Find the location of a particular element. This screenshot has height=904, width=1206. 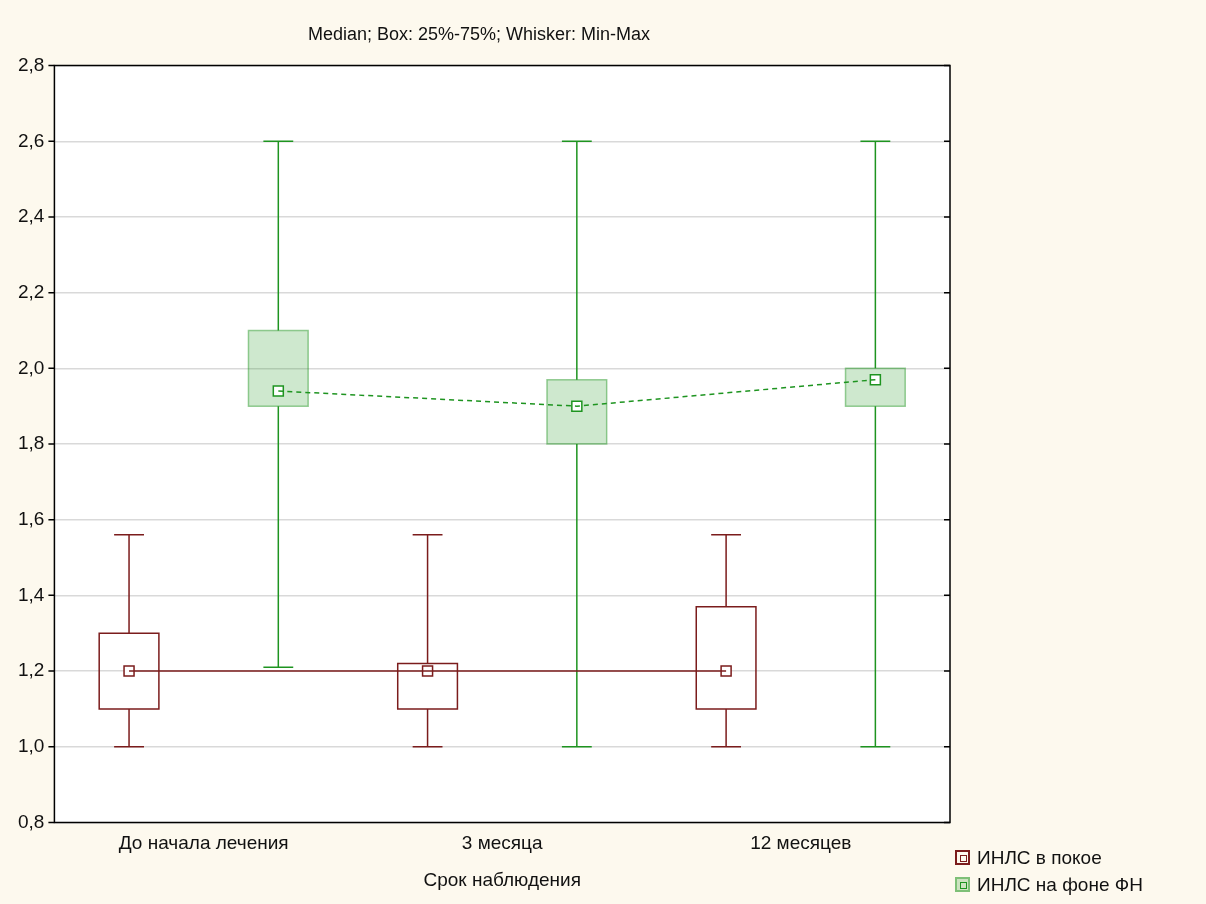

x-tick-label: 3 месяца is located at coordinates (502, 843).